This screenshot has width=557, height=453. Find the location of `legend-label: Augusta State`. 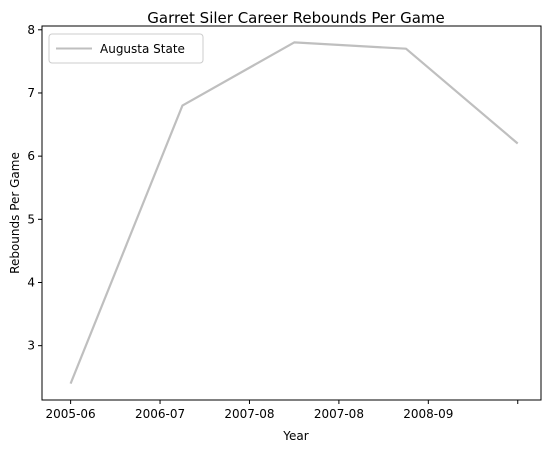

legend-label: Augusta State is located at coordinates (142, 49).